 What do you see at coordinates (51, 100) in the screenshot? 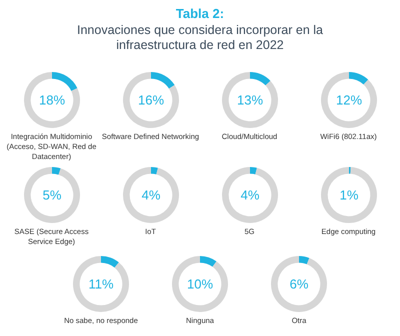
I see `text: 18%` at bounding box center [51, 100].